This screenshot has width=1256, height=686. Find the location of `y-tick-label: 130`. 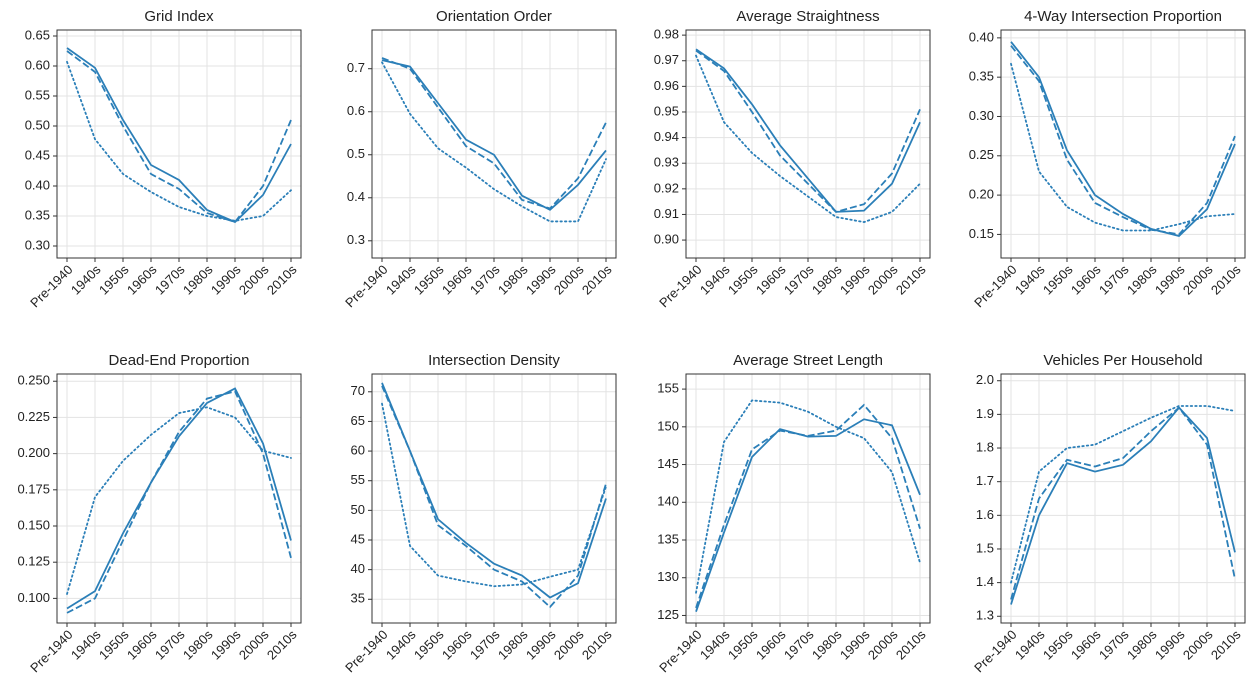

y-tick-label: 130 is located at coordinates (668, 576).